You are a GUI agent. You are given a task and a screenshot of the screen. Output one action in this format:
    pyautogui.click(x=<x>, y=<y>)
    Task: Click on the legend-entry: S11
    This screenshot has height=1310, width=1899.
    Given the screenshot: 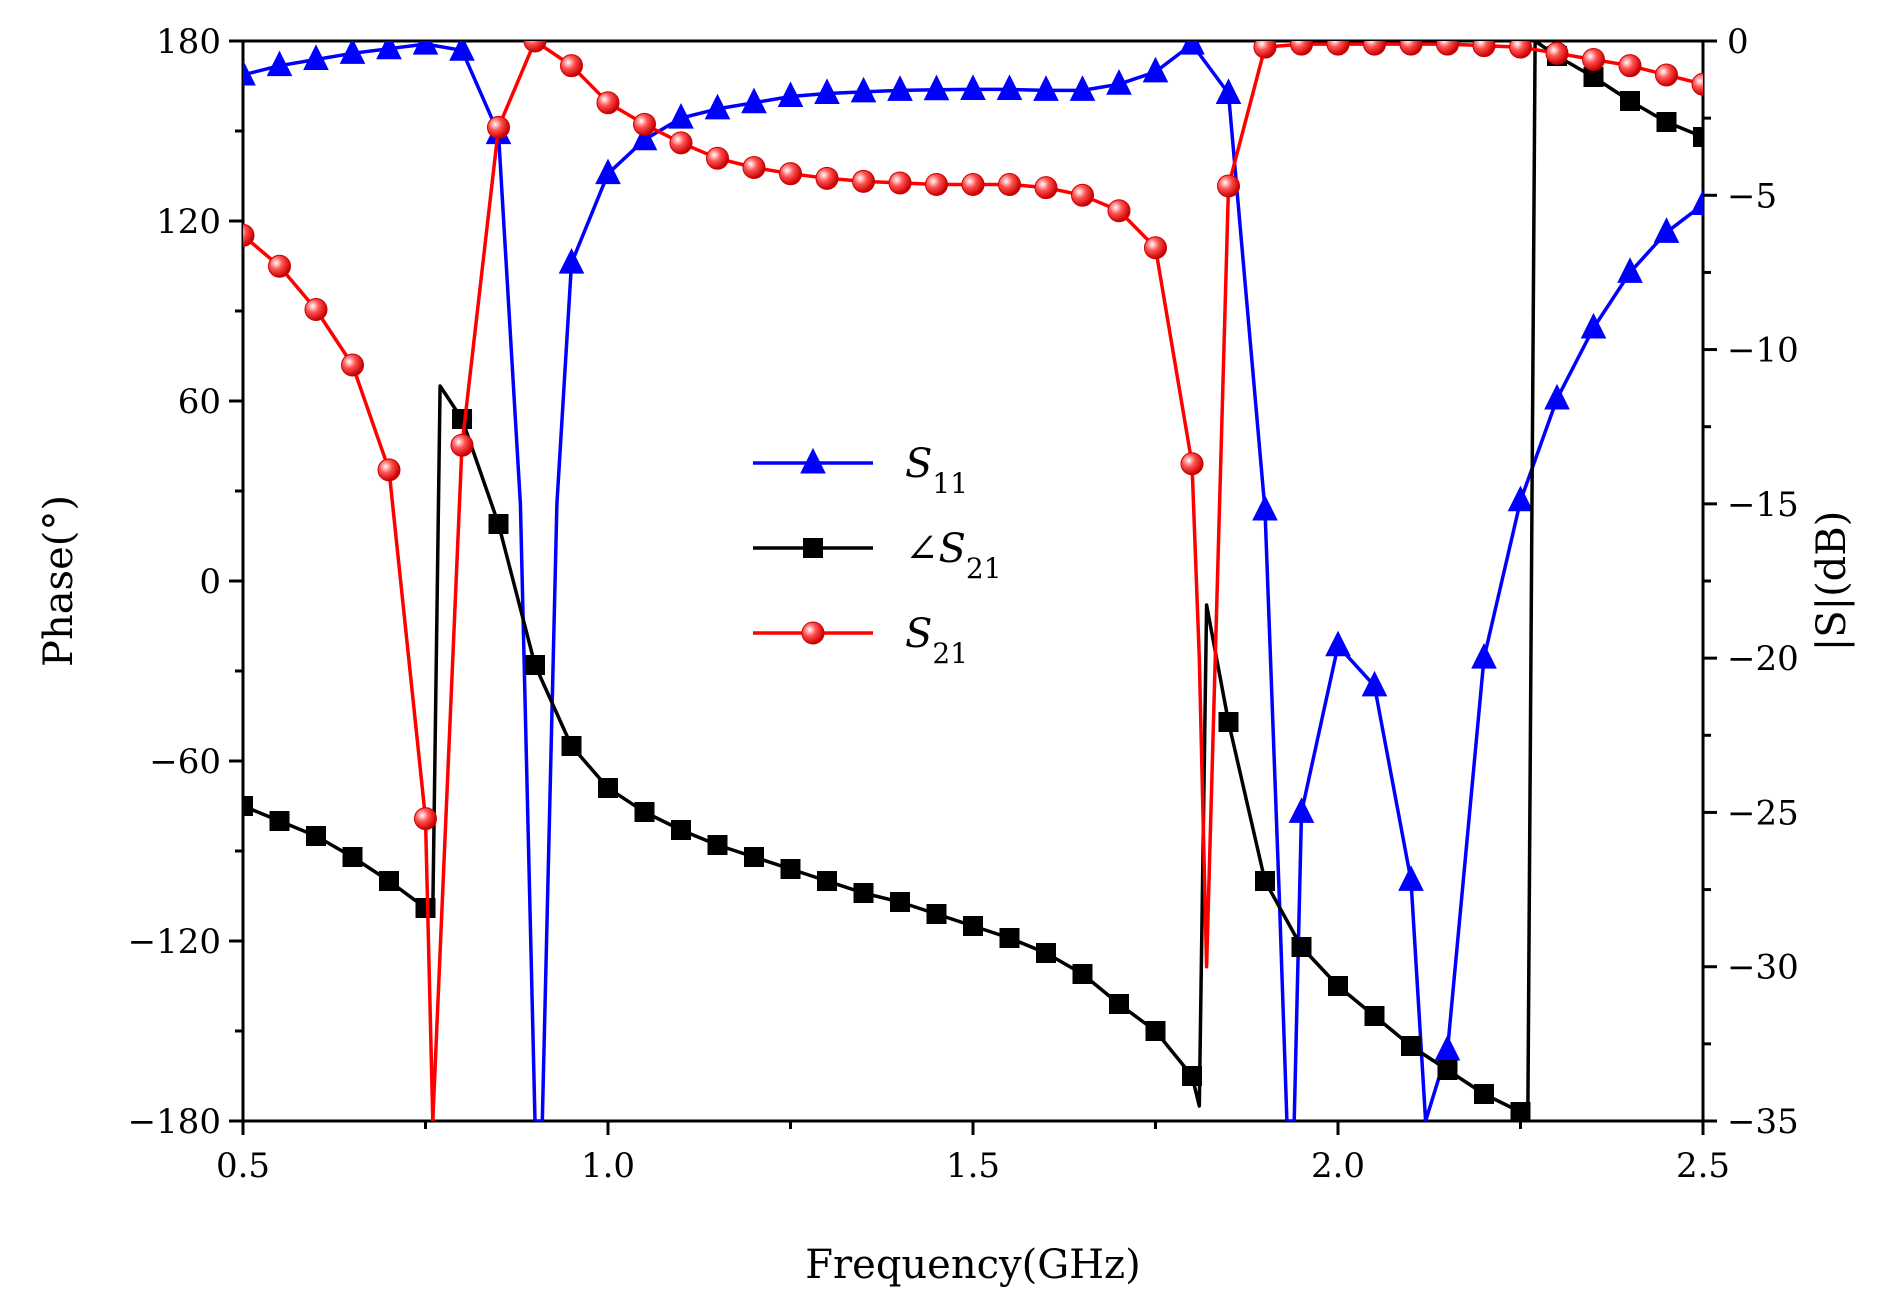 What is the action you would take?
    pyautogui.click(x=860, y=470)
    